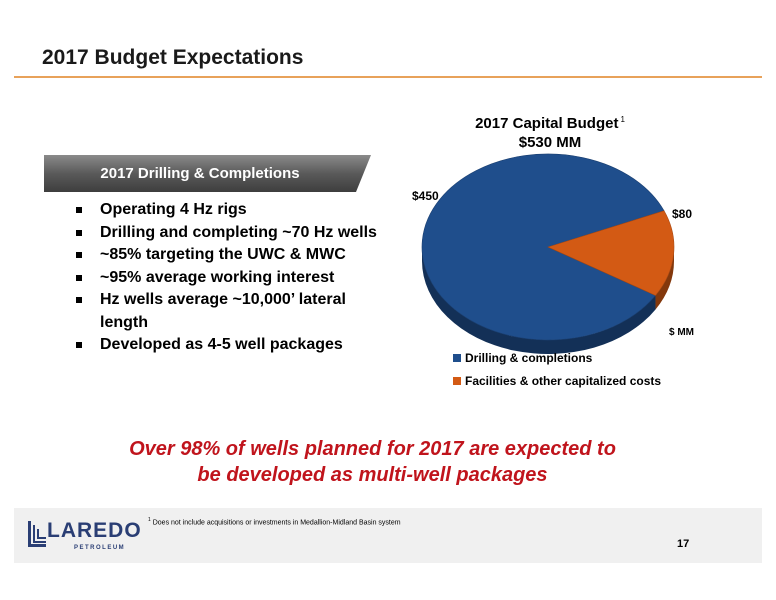 This screenshot has width=776, height=600. I want to click on bullet-text: Operating 4 Hz rigs, so click(173, 209).